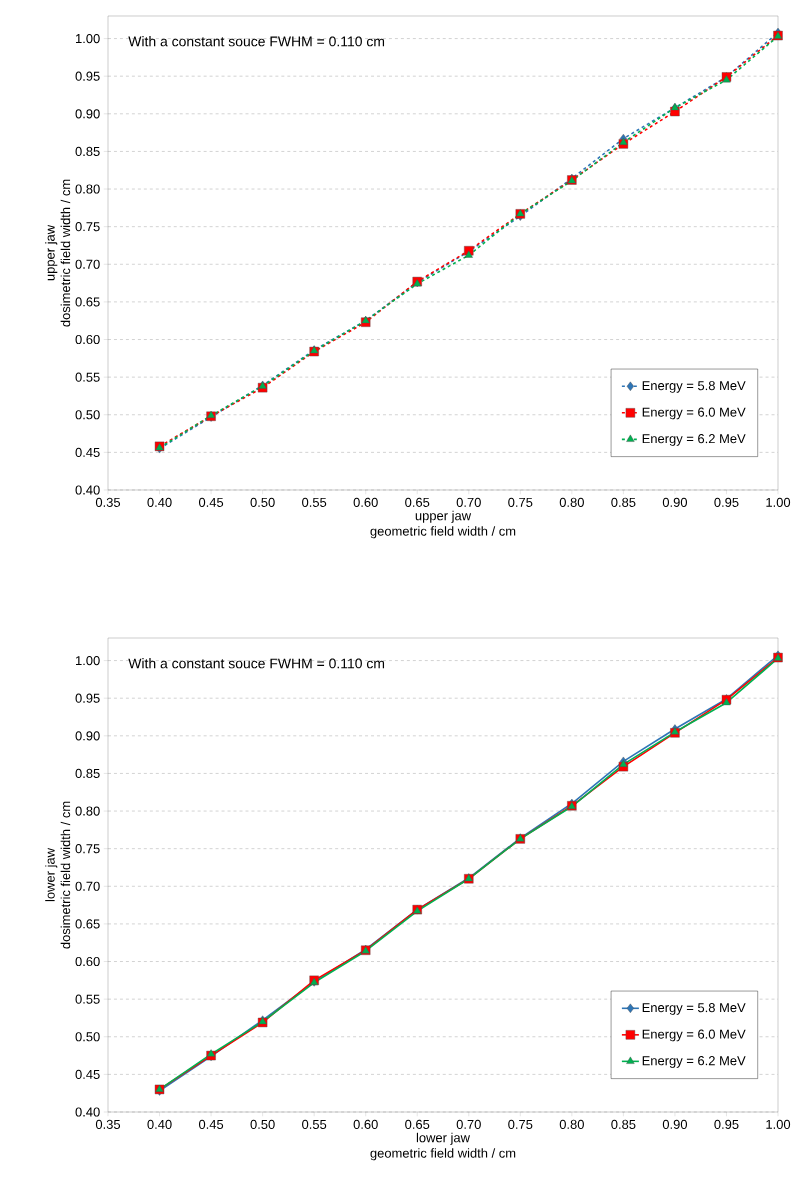 This screenshot has width=797, height=1191. What do you see at coordinates (58, 253) in the screenshot?
I see `y-axis-title: upper jaw dosimetric field width / cm` at bounding box center [58, 253].